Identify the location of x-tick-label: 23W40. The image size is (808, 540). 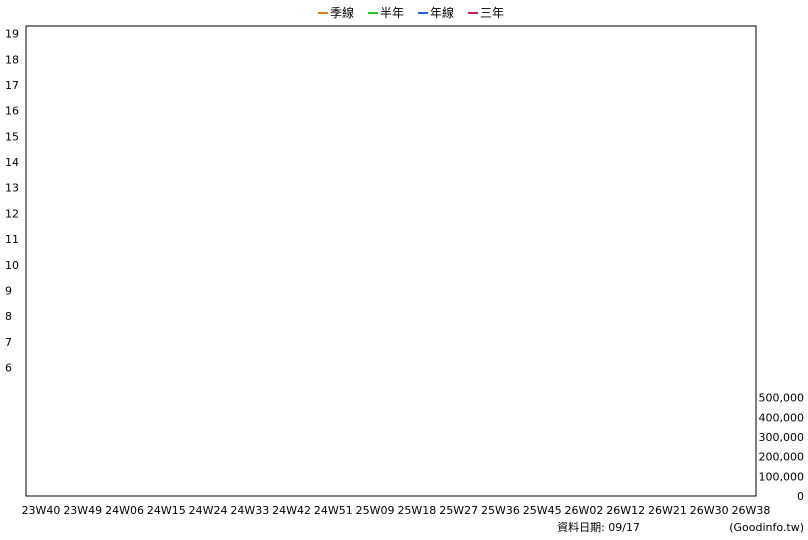
(41, 510).